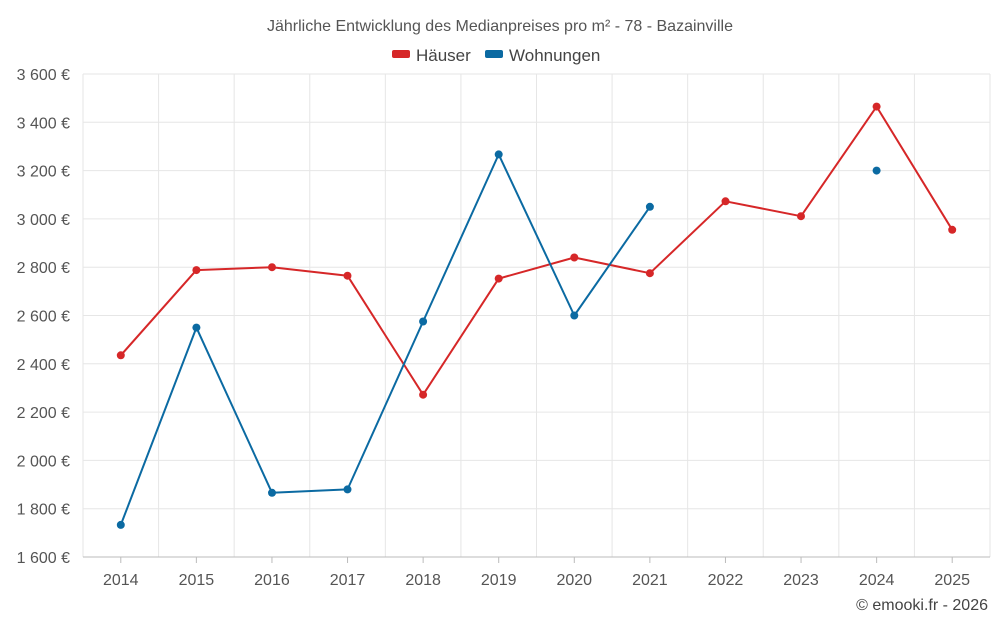 The image size is (1000, 625). I want to click on x-tick-label: 2014, so click(121, 580).